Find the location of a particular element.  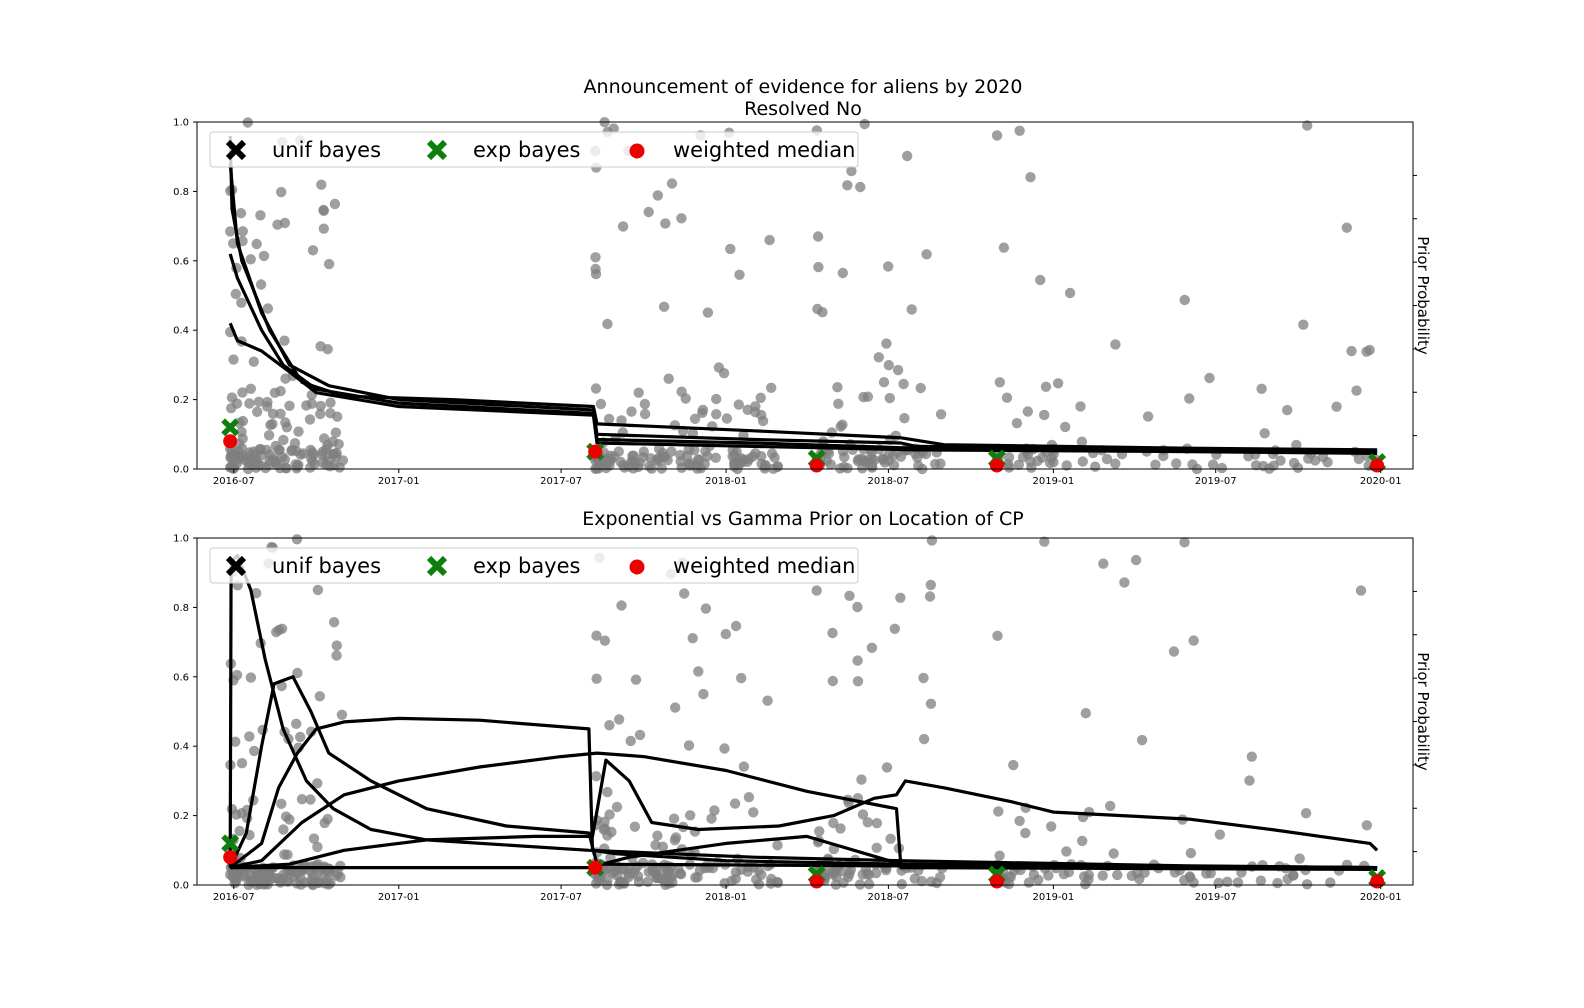

x-tick-label: 2019-01 is located at coordinates (1054, 897).